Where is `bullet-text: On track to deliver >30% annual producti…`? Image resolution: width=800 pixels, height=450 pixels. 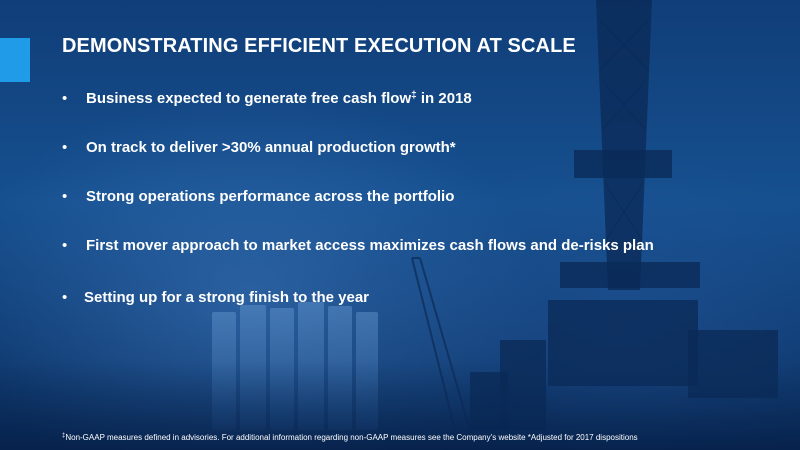 bullet-text: On track to deliver >30% annual producti… is located at coordinates (271, 147).